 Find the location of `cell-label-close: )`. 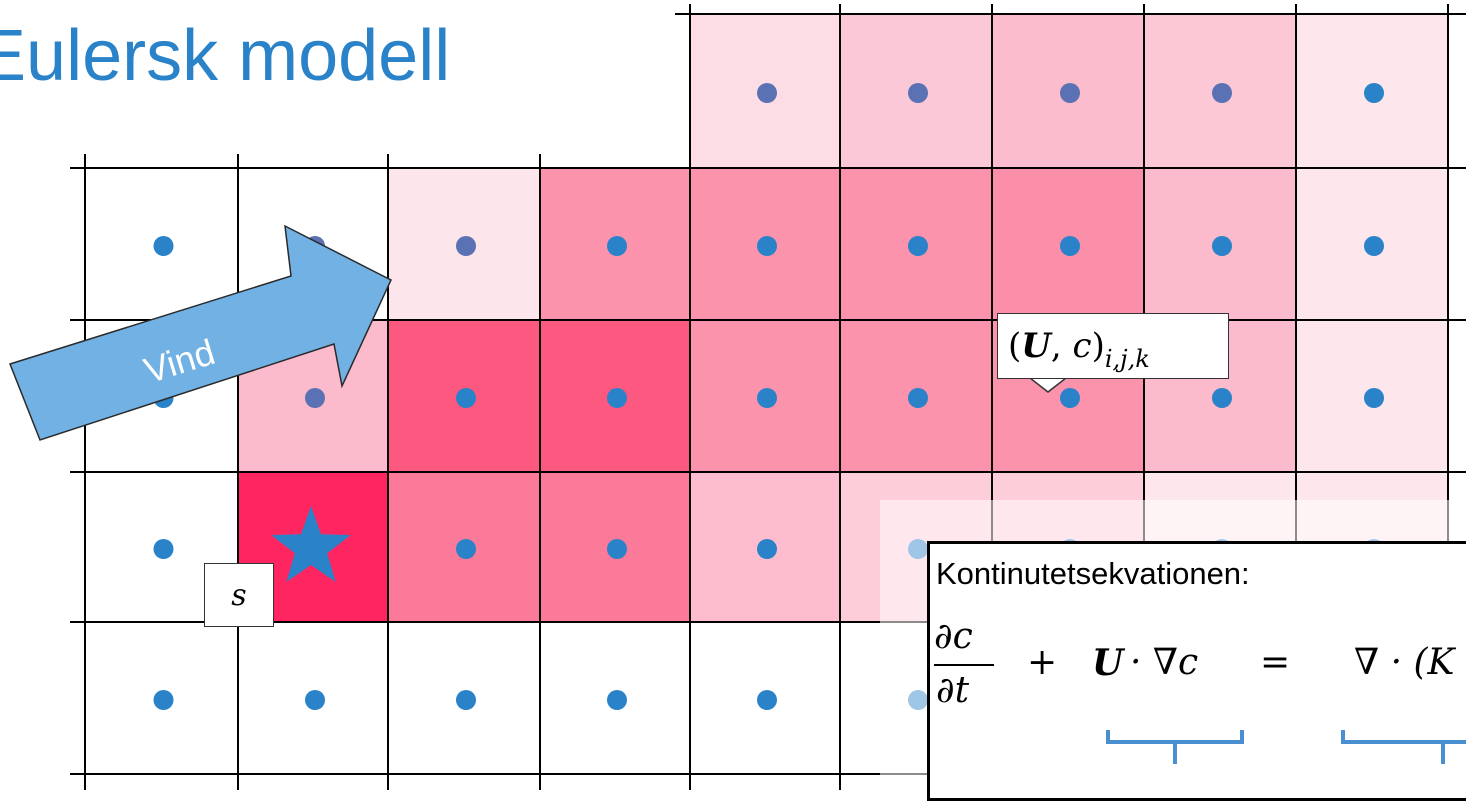

cell-label-close: ) is located at coordinates (1098, 346).